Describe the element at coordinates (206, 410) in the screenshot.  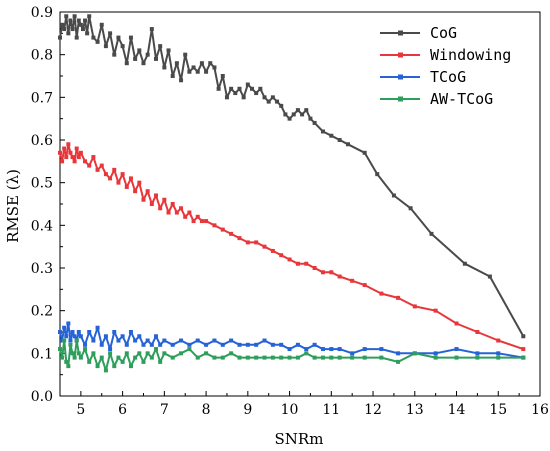
I see `x-tick-label: 8` at that location.